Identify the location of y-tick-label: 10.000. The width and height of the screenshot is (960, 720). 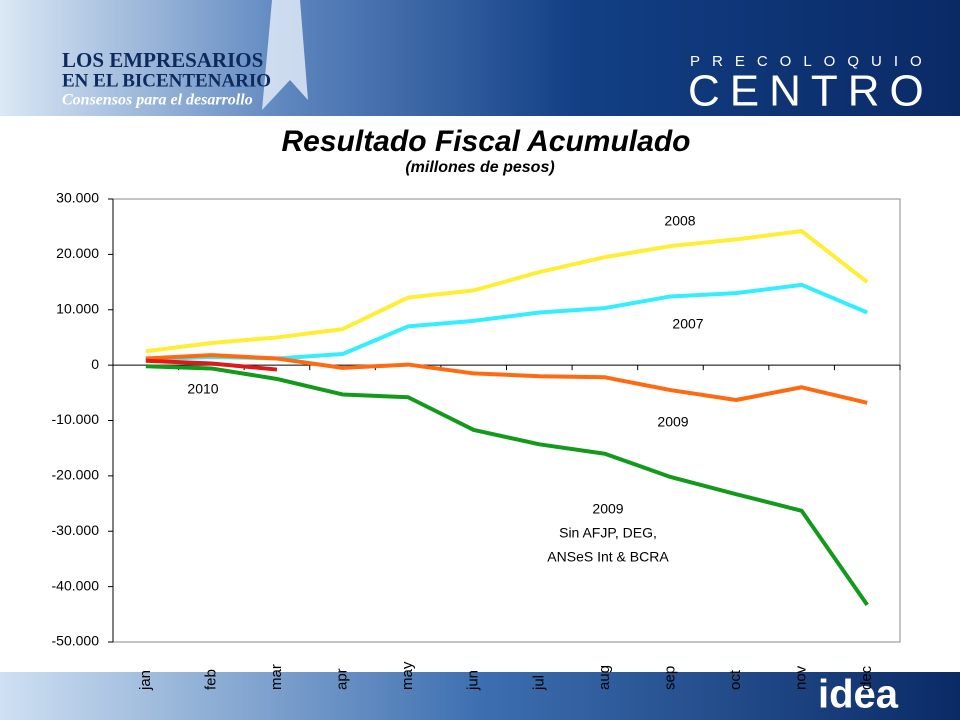
(77, 308).